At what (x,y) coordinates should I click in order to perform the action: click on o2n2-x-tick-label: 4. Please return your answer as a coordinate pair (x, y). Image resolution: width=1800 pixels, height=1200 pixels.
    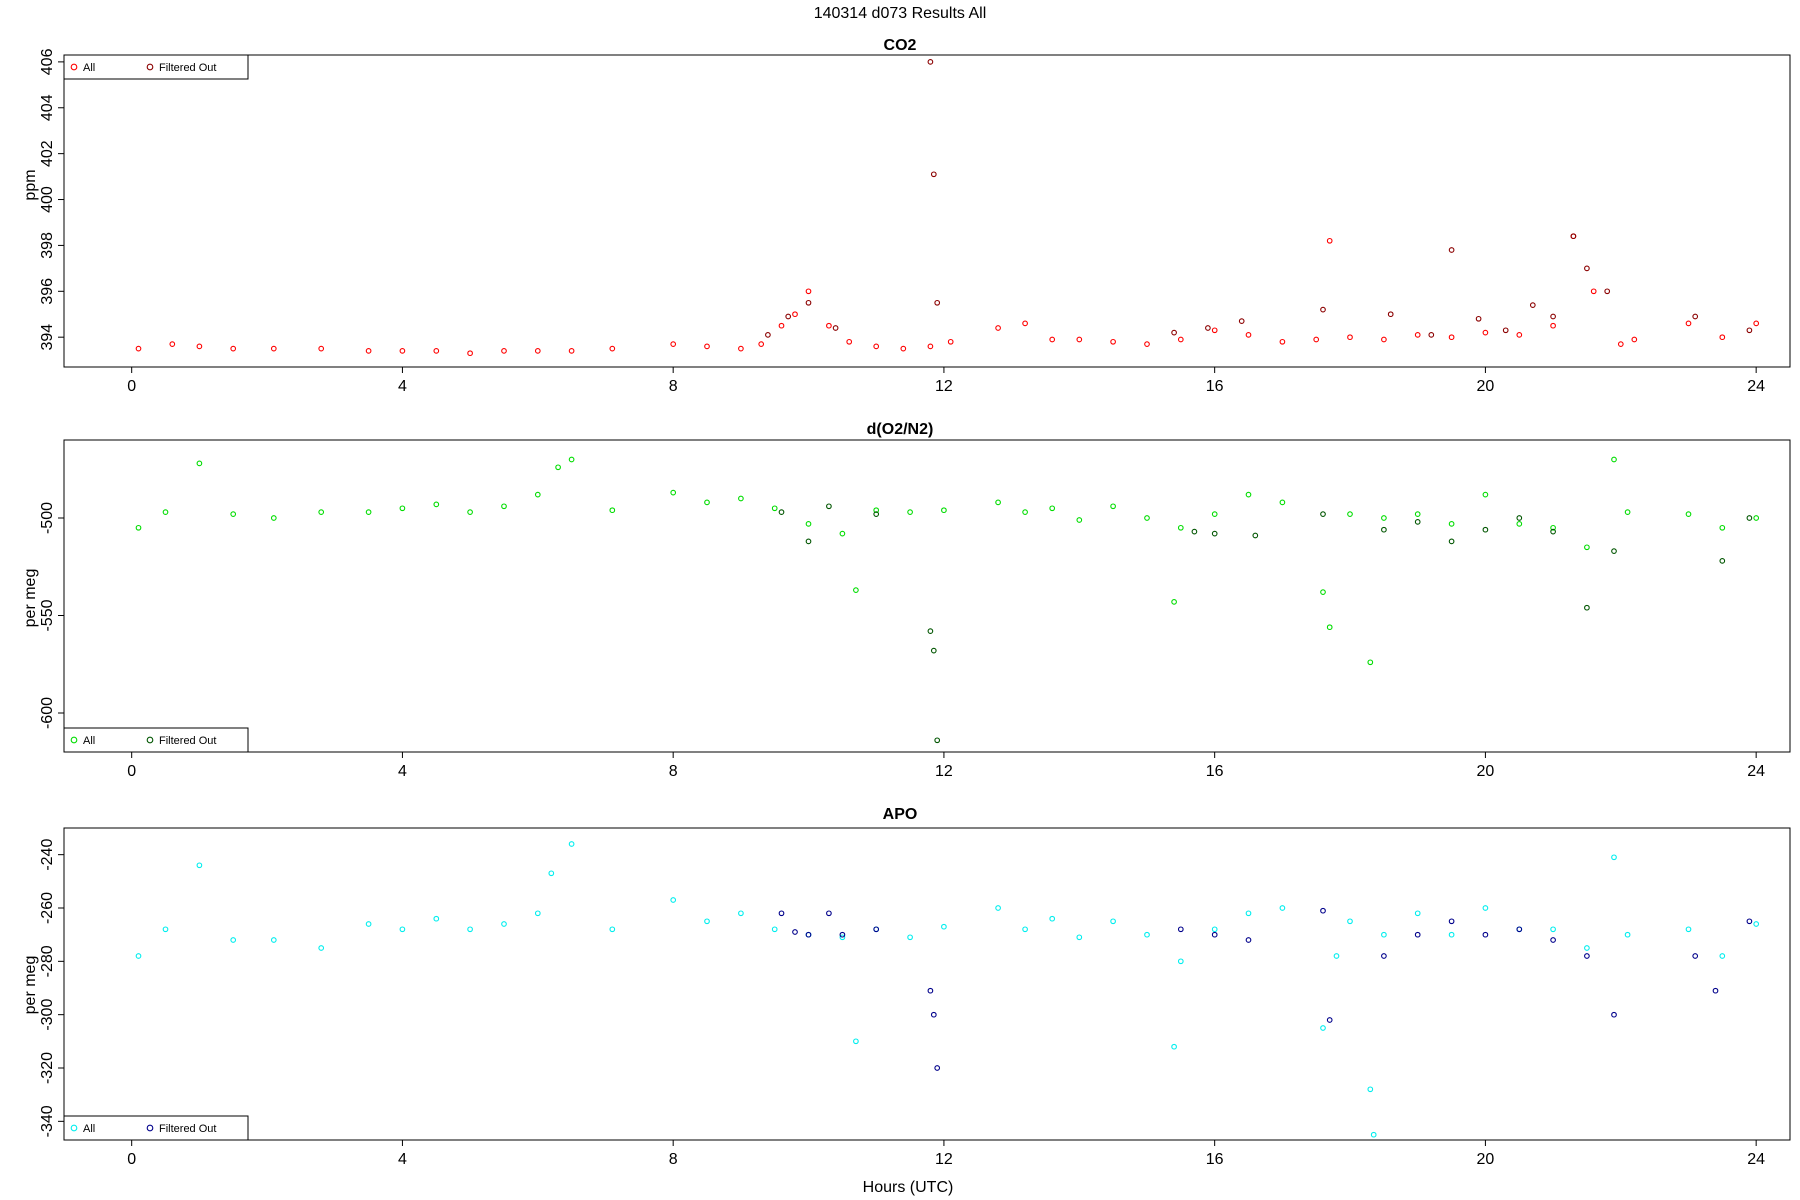
    Looking at the image, I should click on (402, 771).